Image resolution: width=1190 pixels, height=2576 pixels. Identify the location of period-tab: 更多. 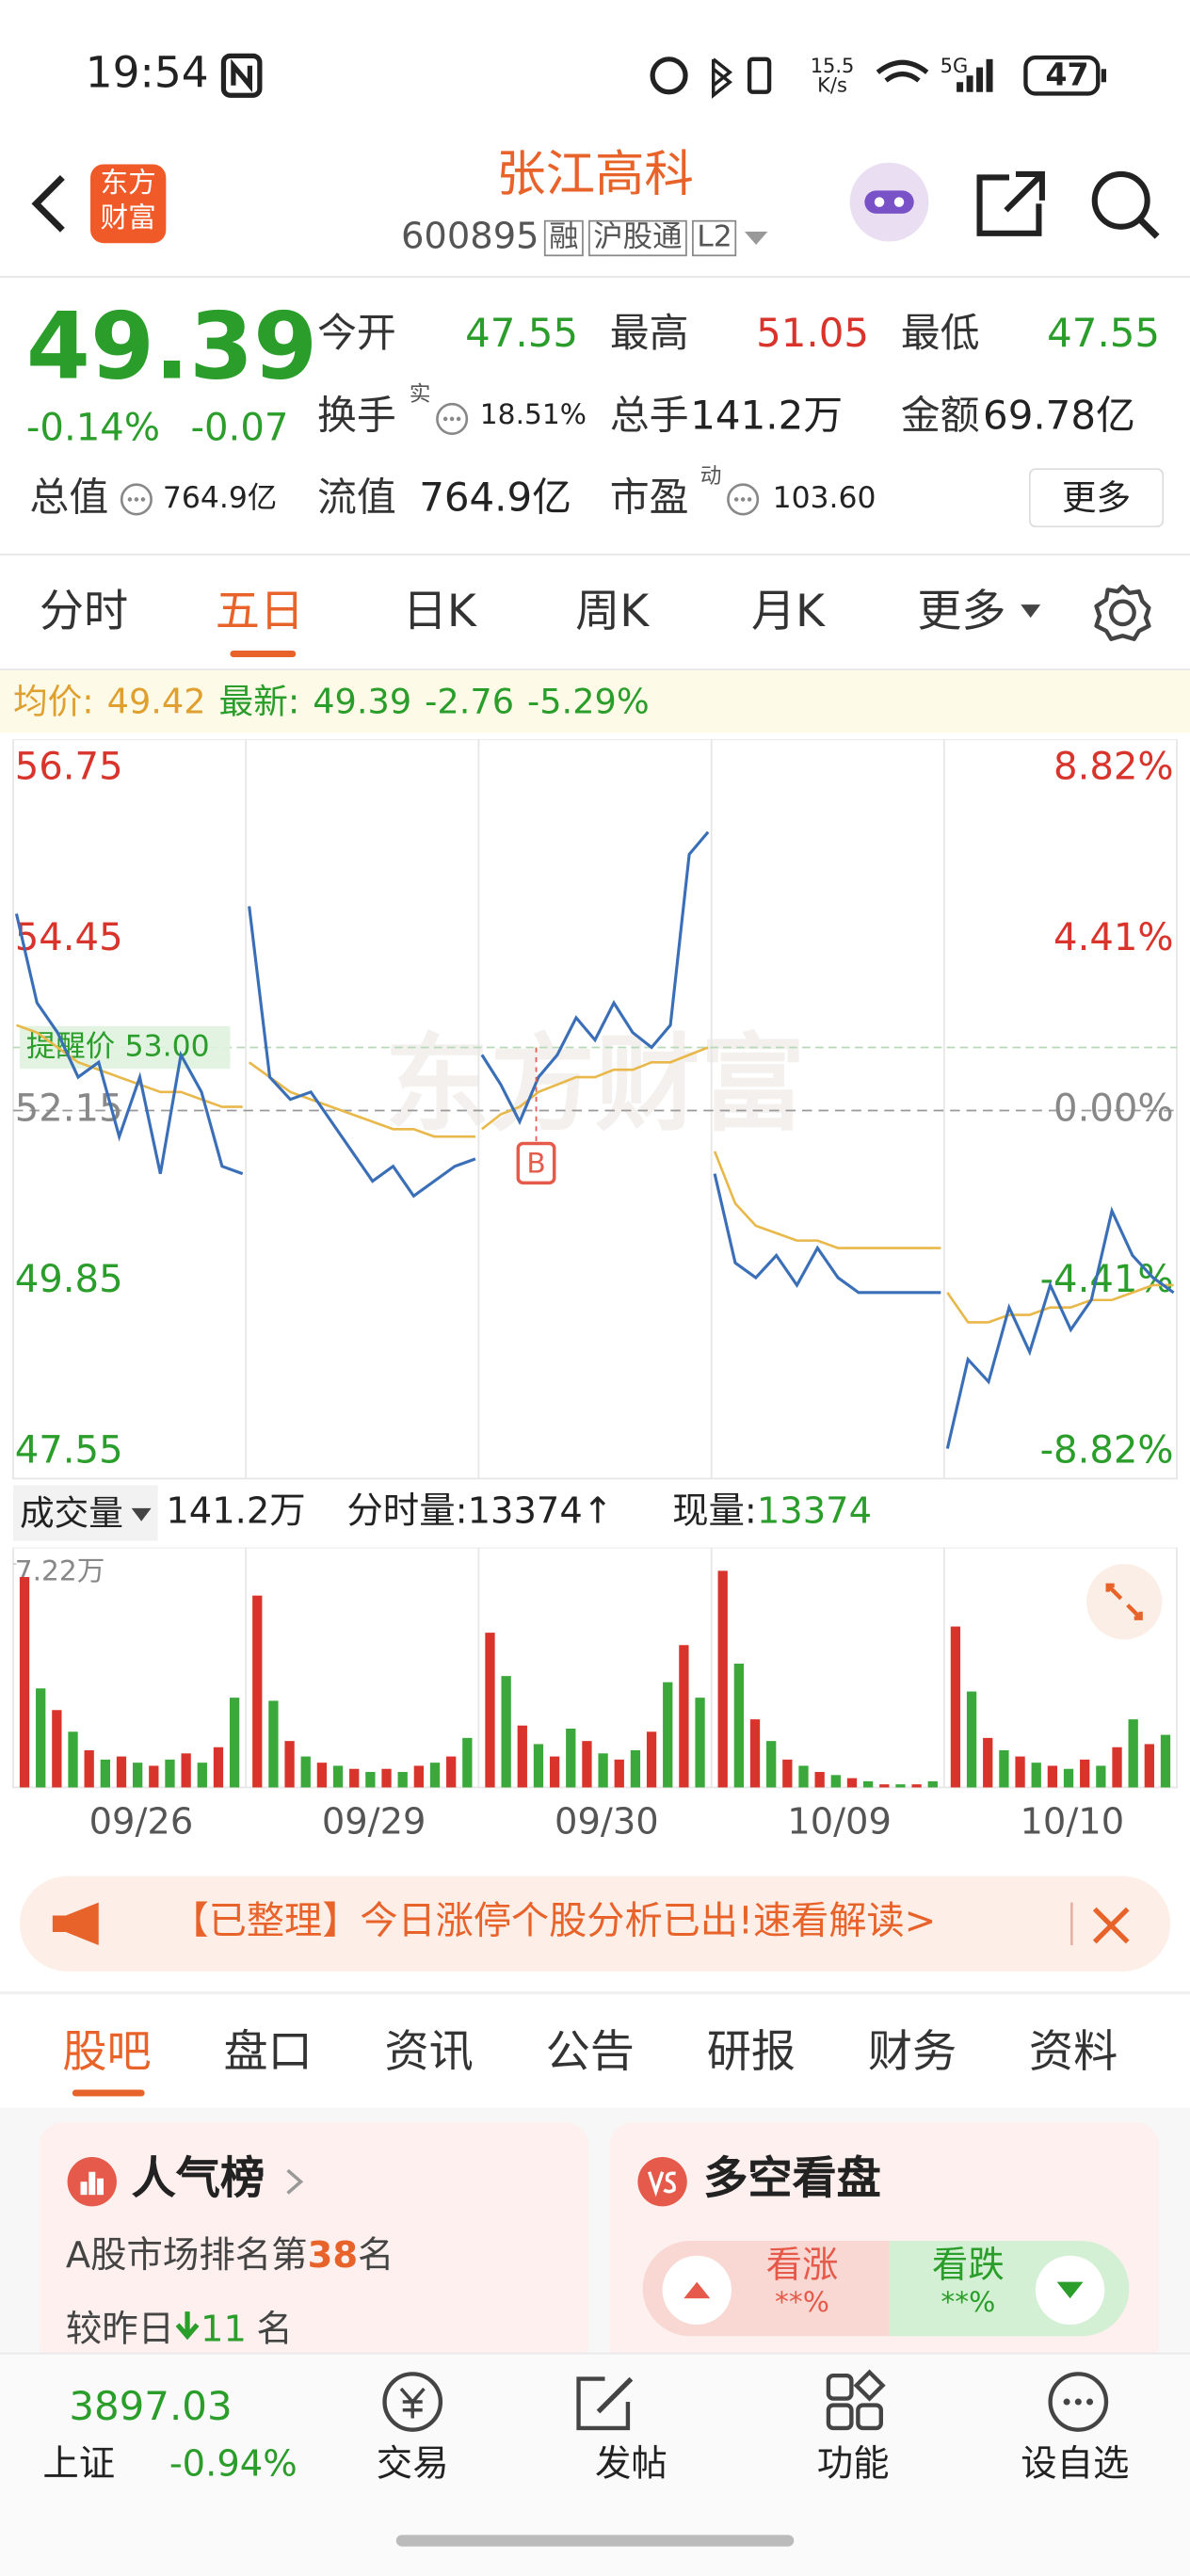
(961, 612).